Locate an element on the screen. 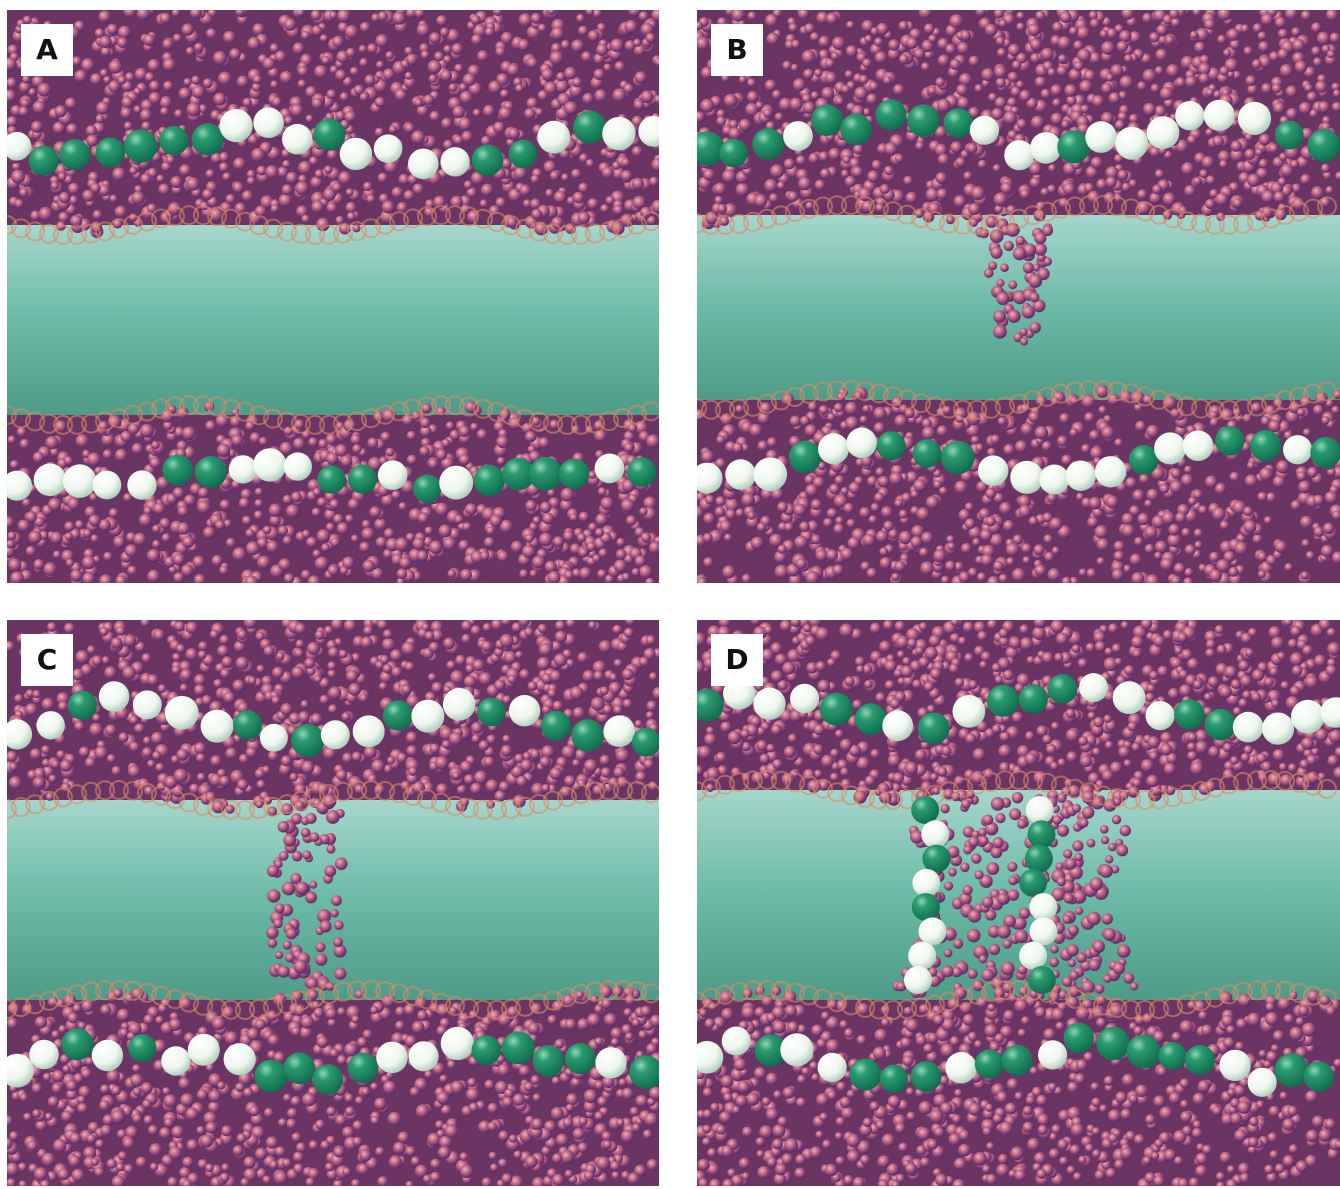 The height and width of the screenshot is (1189, 1340). vacuum-gap is located at coordinates (333, 320).